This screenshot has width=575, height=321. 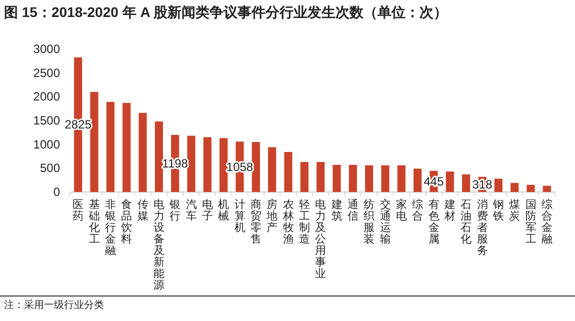 I want to click on y-tick-label: 3000, so click(x=46, y=49).